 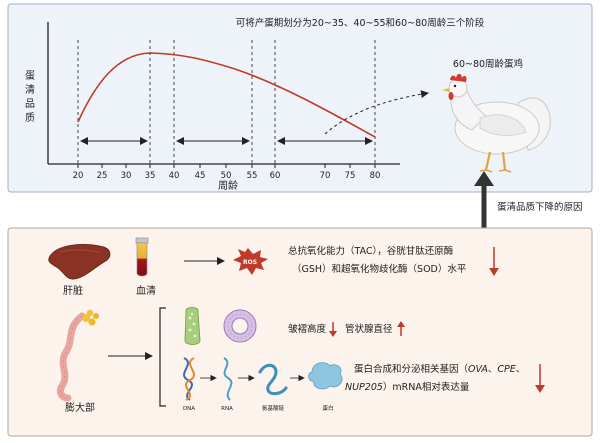 What do you see at coordinates (379, 269) in the screenshot?
I see `antioxidant-text-line2: （GSH）和超氧化物歧化酶（SOD）水平` at bounding box center [379, 269].